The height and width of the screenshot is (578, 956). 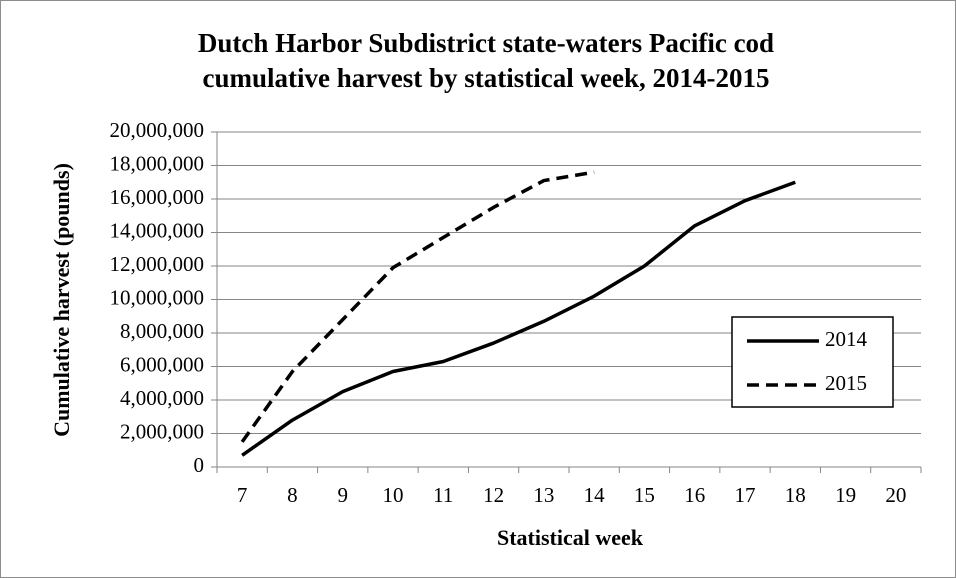 I want to click on x-tick-label: 8, so click(x=292, y=495).